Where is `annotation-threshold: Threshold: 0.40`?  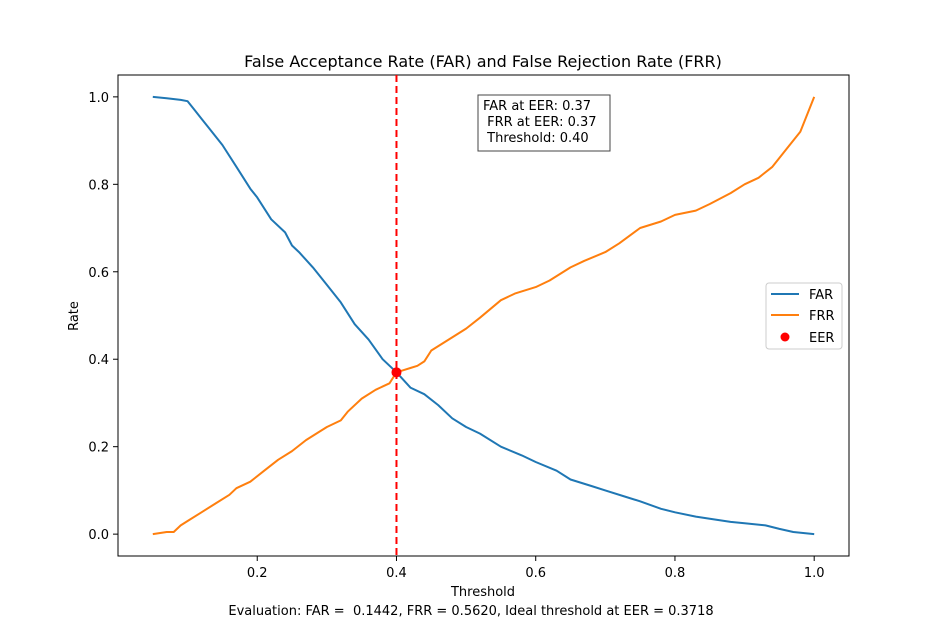 annotation-threshold: Threshold: 0.40 is located at coordinates (536, 138).